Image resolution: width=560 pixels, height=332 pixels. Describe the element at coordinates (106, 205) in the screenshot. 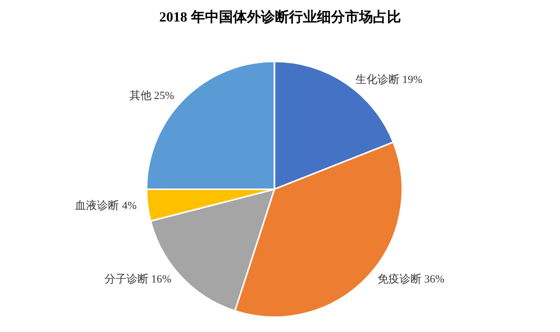

I see `slice-label: 血液诊断 4%` at that location.